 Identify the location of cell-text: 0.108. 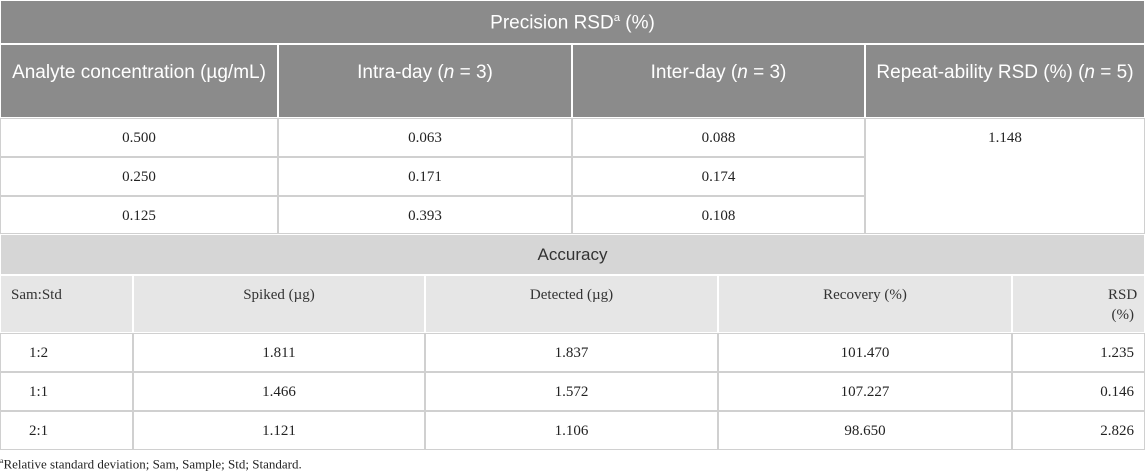
(718, 216).